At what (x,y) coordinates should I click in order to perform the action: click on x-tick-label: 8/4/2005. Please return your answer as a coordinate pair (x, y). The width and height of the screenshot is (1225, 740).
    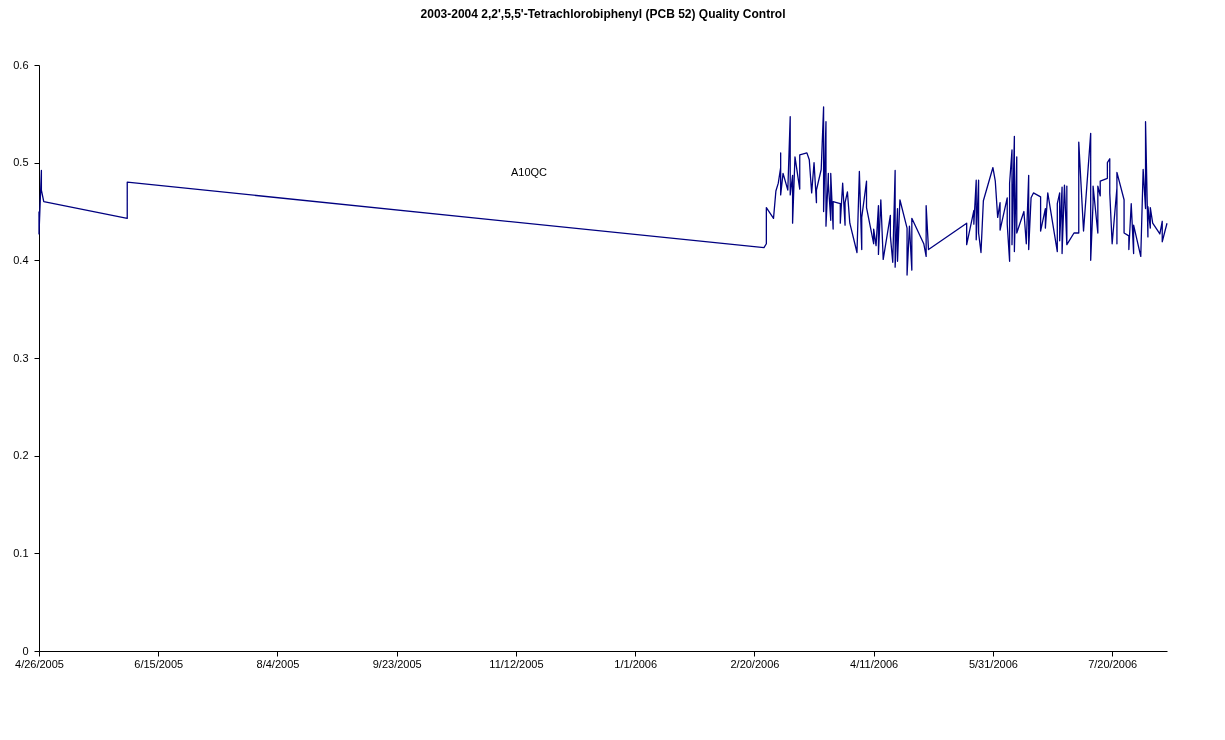
    Looking at the image, I should click on (278, 663).